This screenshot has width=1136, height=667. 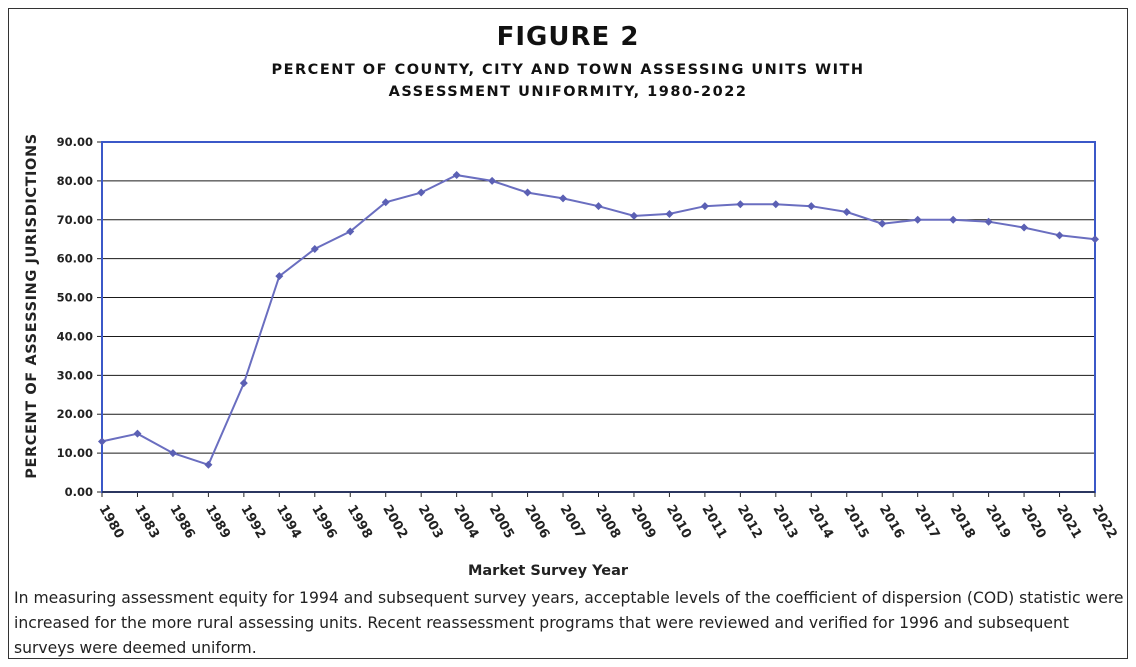 I want to click on x-tick-label: 2003, so click(x=430, y=522).